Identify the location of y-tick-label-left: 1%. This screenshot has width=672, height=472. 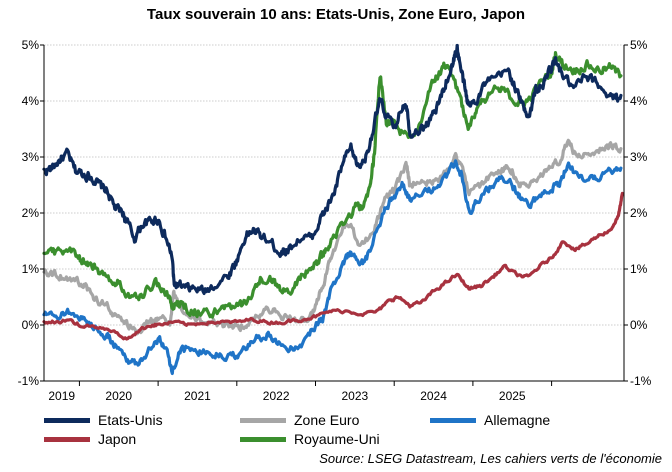
(31, 269).